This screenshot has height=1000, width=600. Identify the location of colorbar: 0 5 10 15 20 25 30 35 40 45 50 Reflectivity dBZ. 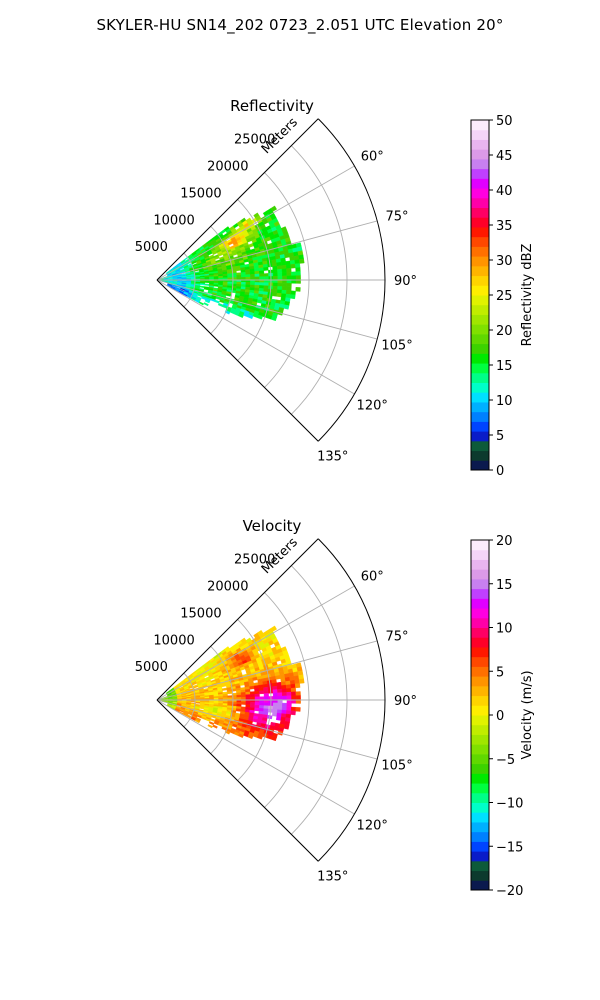
(502, 296).